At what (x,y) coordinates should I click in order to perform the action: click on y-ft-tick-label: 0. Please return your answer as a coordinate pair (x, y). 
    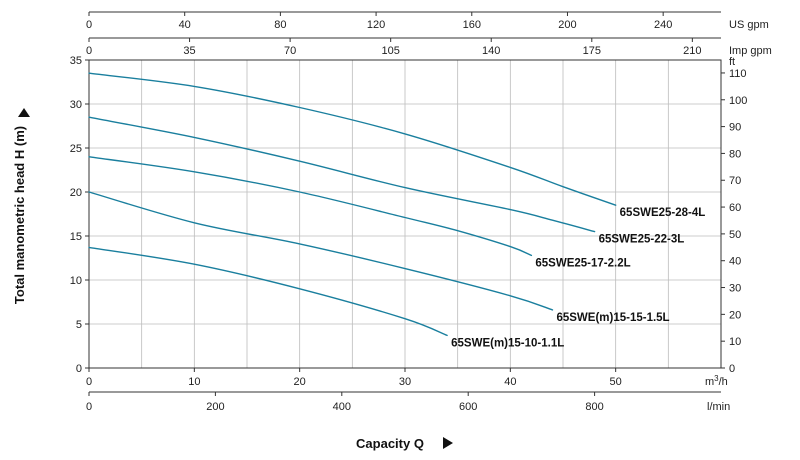
    Looking at the image, I should click on (732, 369).